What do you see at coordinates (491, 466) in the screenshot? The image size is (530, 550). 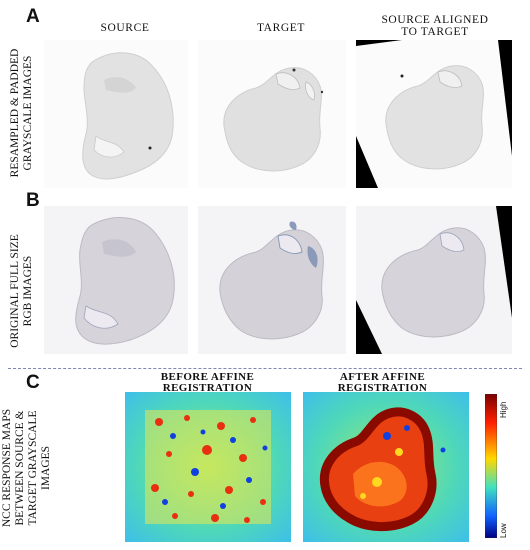 I see `colorbar` at bounding box center [491, 466].